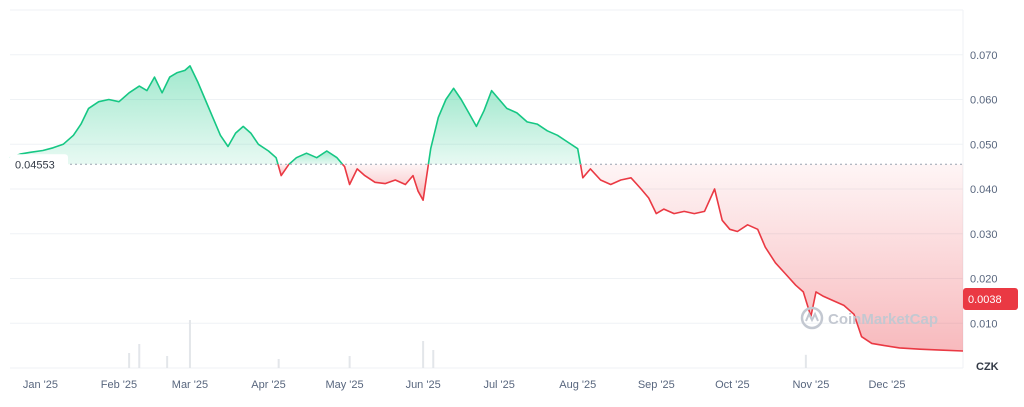 This screenshot has width=1024, height=407. I want to click on x-tick-label: Jan '25, so click(40, 385).